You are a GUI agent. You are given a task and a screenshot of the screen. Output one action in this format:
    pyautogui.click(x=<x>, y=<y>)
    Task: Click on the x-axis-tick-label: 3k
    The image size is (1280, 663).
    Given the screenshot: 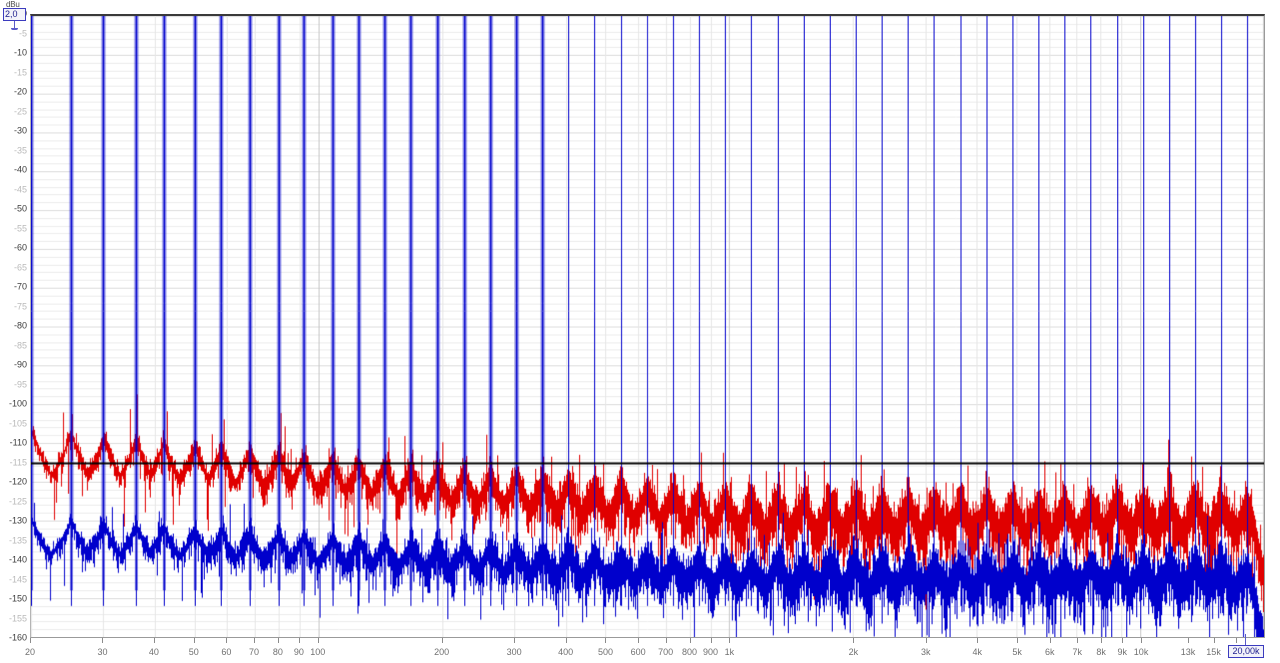 What is the action you would take?
    pyautogui.click(x=926, y=652)
    